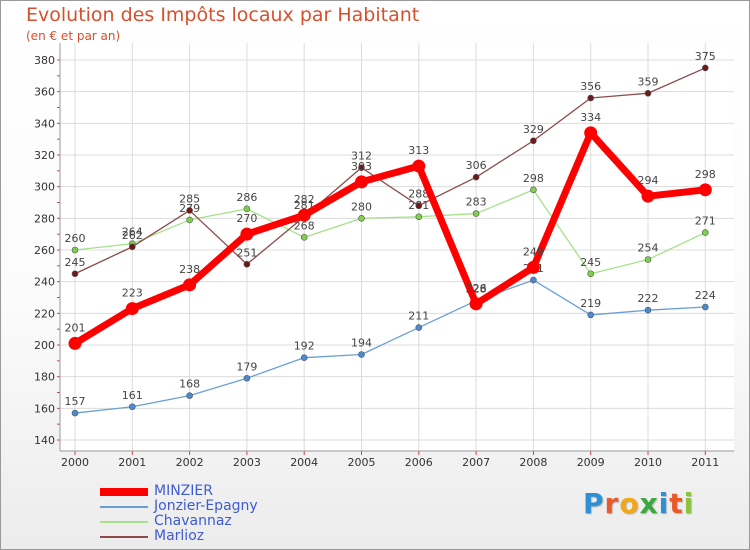 This screenshot has width=750, height=550. What do you see at coordinates (124, 491) in the screenshot?
I see `legend-swatch-minzier` at bounding box center [124, 491].